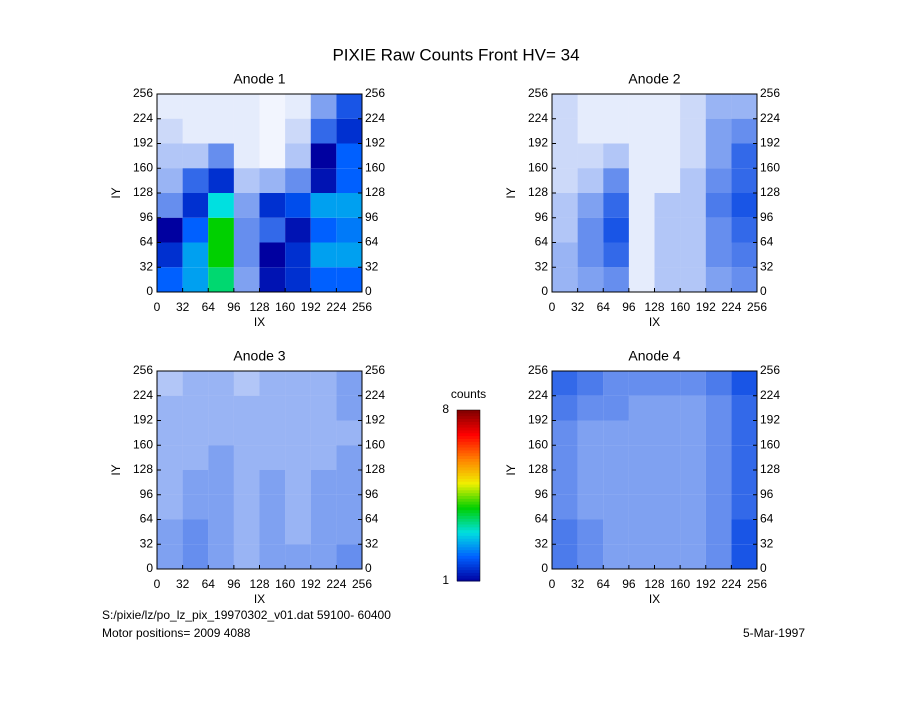  What do you see at coordinates (767, 543) in the screenshot?
I see `y2-tick-label: 32` at bounding box center [767, 543].